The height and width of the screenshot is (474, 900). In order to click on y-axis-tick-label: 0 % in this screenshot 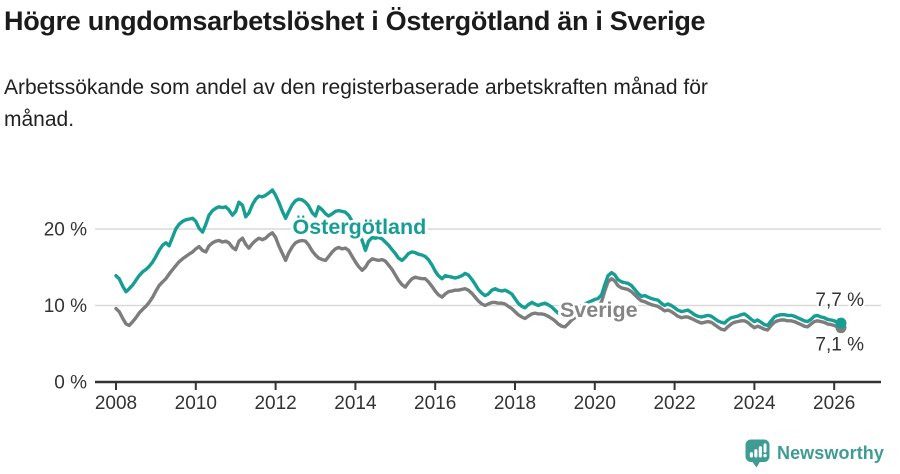, I will do `click(70, 383)`.